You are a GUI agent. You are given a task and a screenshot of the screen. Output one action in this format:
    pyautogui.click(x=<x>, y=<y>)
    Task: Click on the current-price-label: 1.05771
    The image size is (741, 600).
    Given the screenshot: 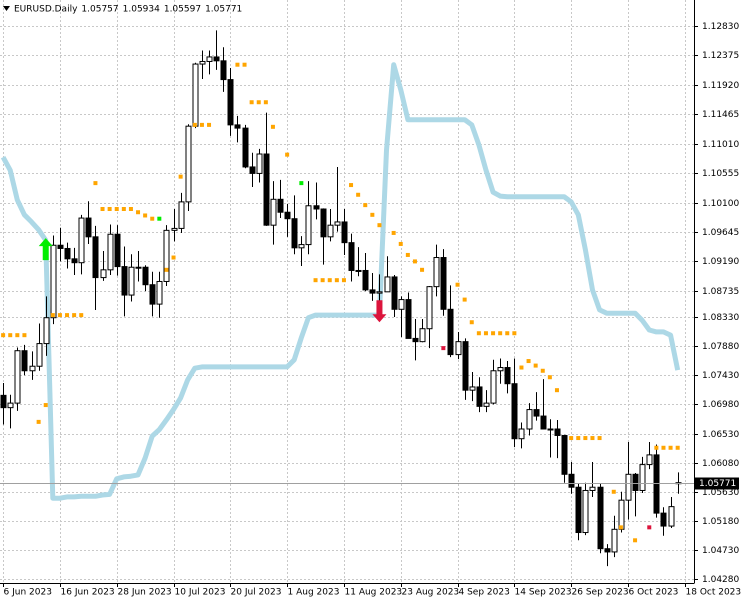 What is the action you would take?
    pyautogui.click(x=717, y=484)
    